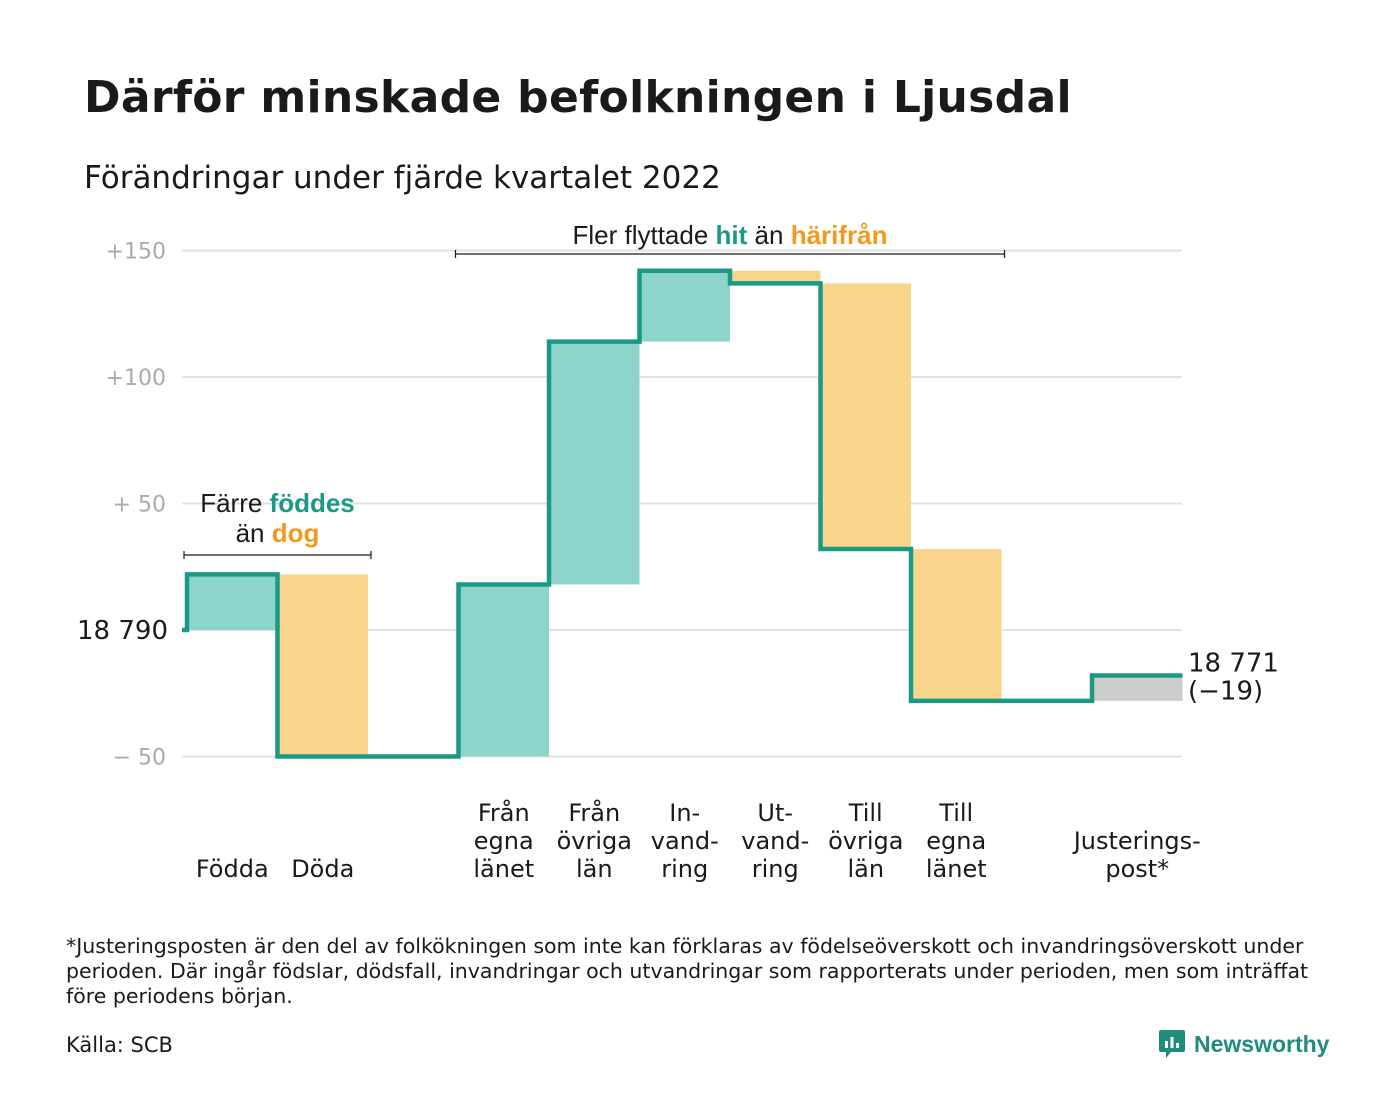 The height and width of the screenshot is (1120, 1400). I want to click on category-label: Födda, so click(232, 869).